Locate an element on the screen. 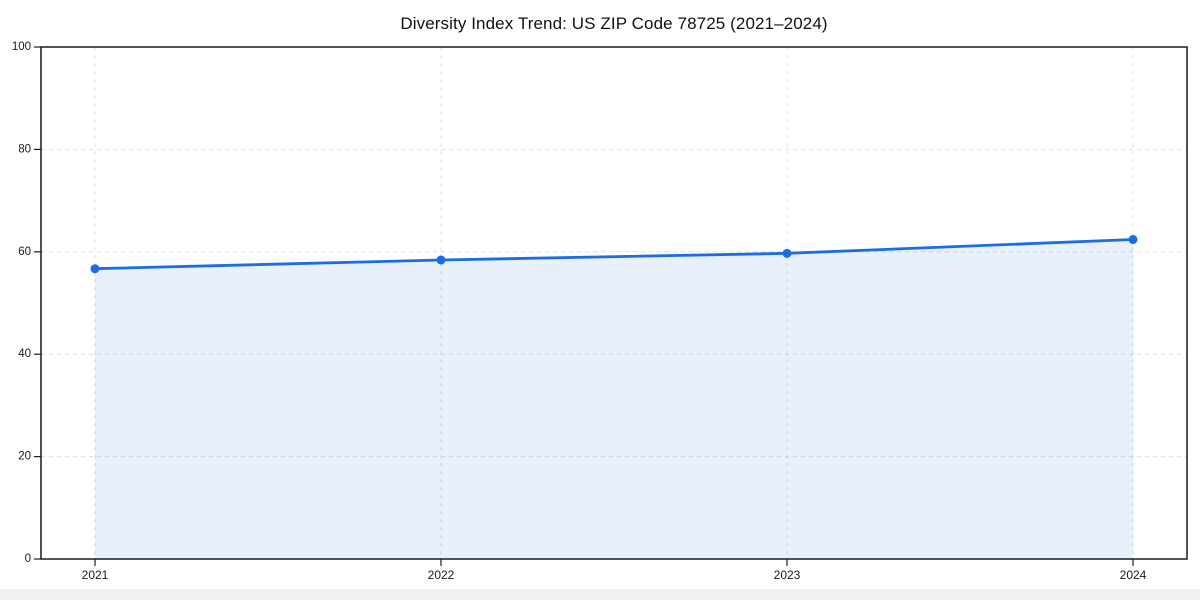 Image resolution: width=1200 pixels, height=600 pixels. x-tick-label: 2024 is located at coordinates (1133, 575).